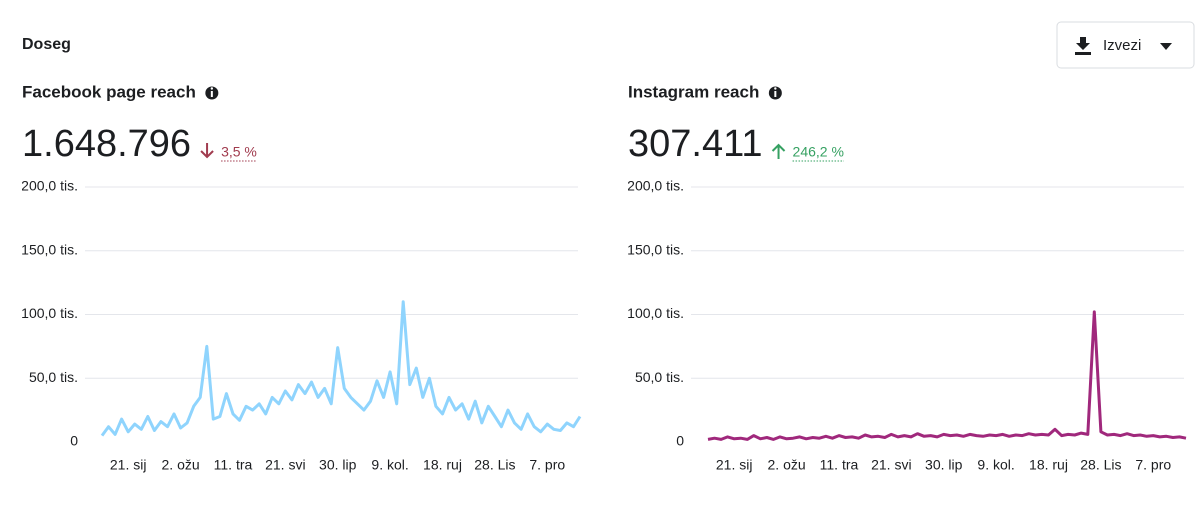 Image resolution: width=1203 pixels, height=521 pixels. Describe the element at coordinates (693, 91) in the screenshot. I see `chart-title: Instagram reach` at that location.